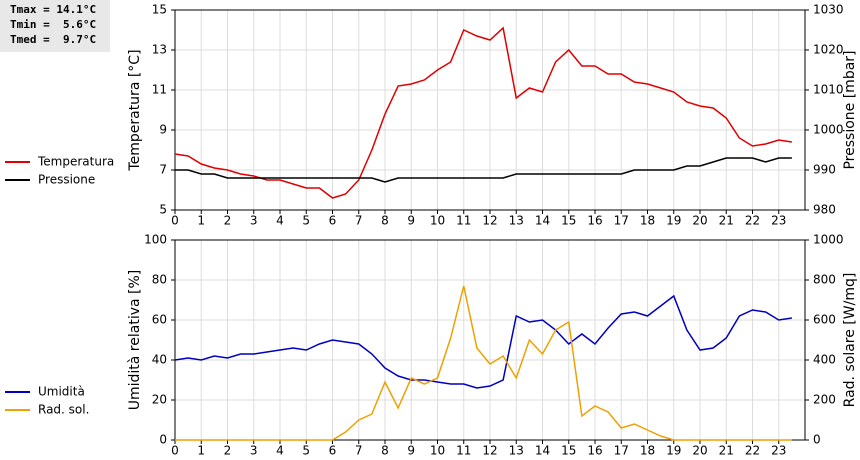  I want to click on y-axis-label: Temperatura [°C], so click(135, 110).